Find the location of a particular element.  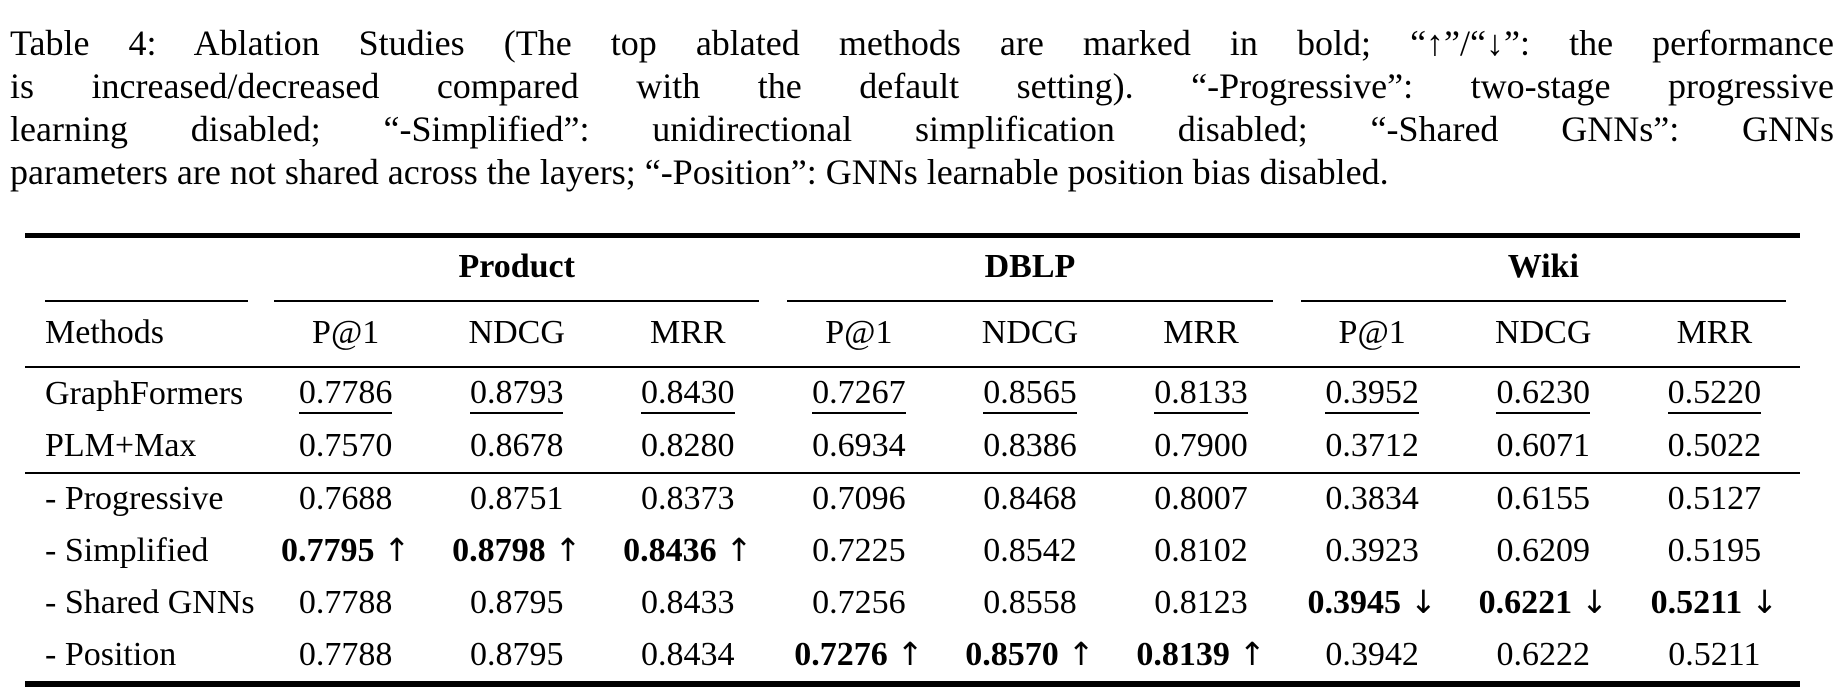

metric-value: 0.7900 is located at coordinates (1201, 445).